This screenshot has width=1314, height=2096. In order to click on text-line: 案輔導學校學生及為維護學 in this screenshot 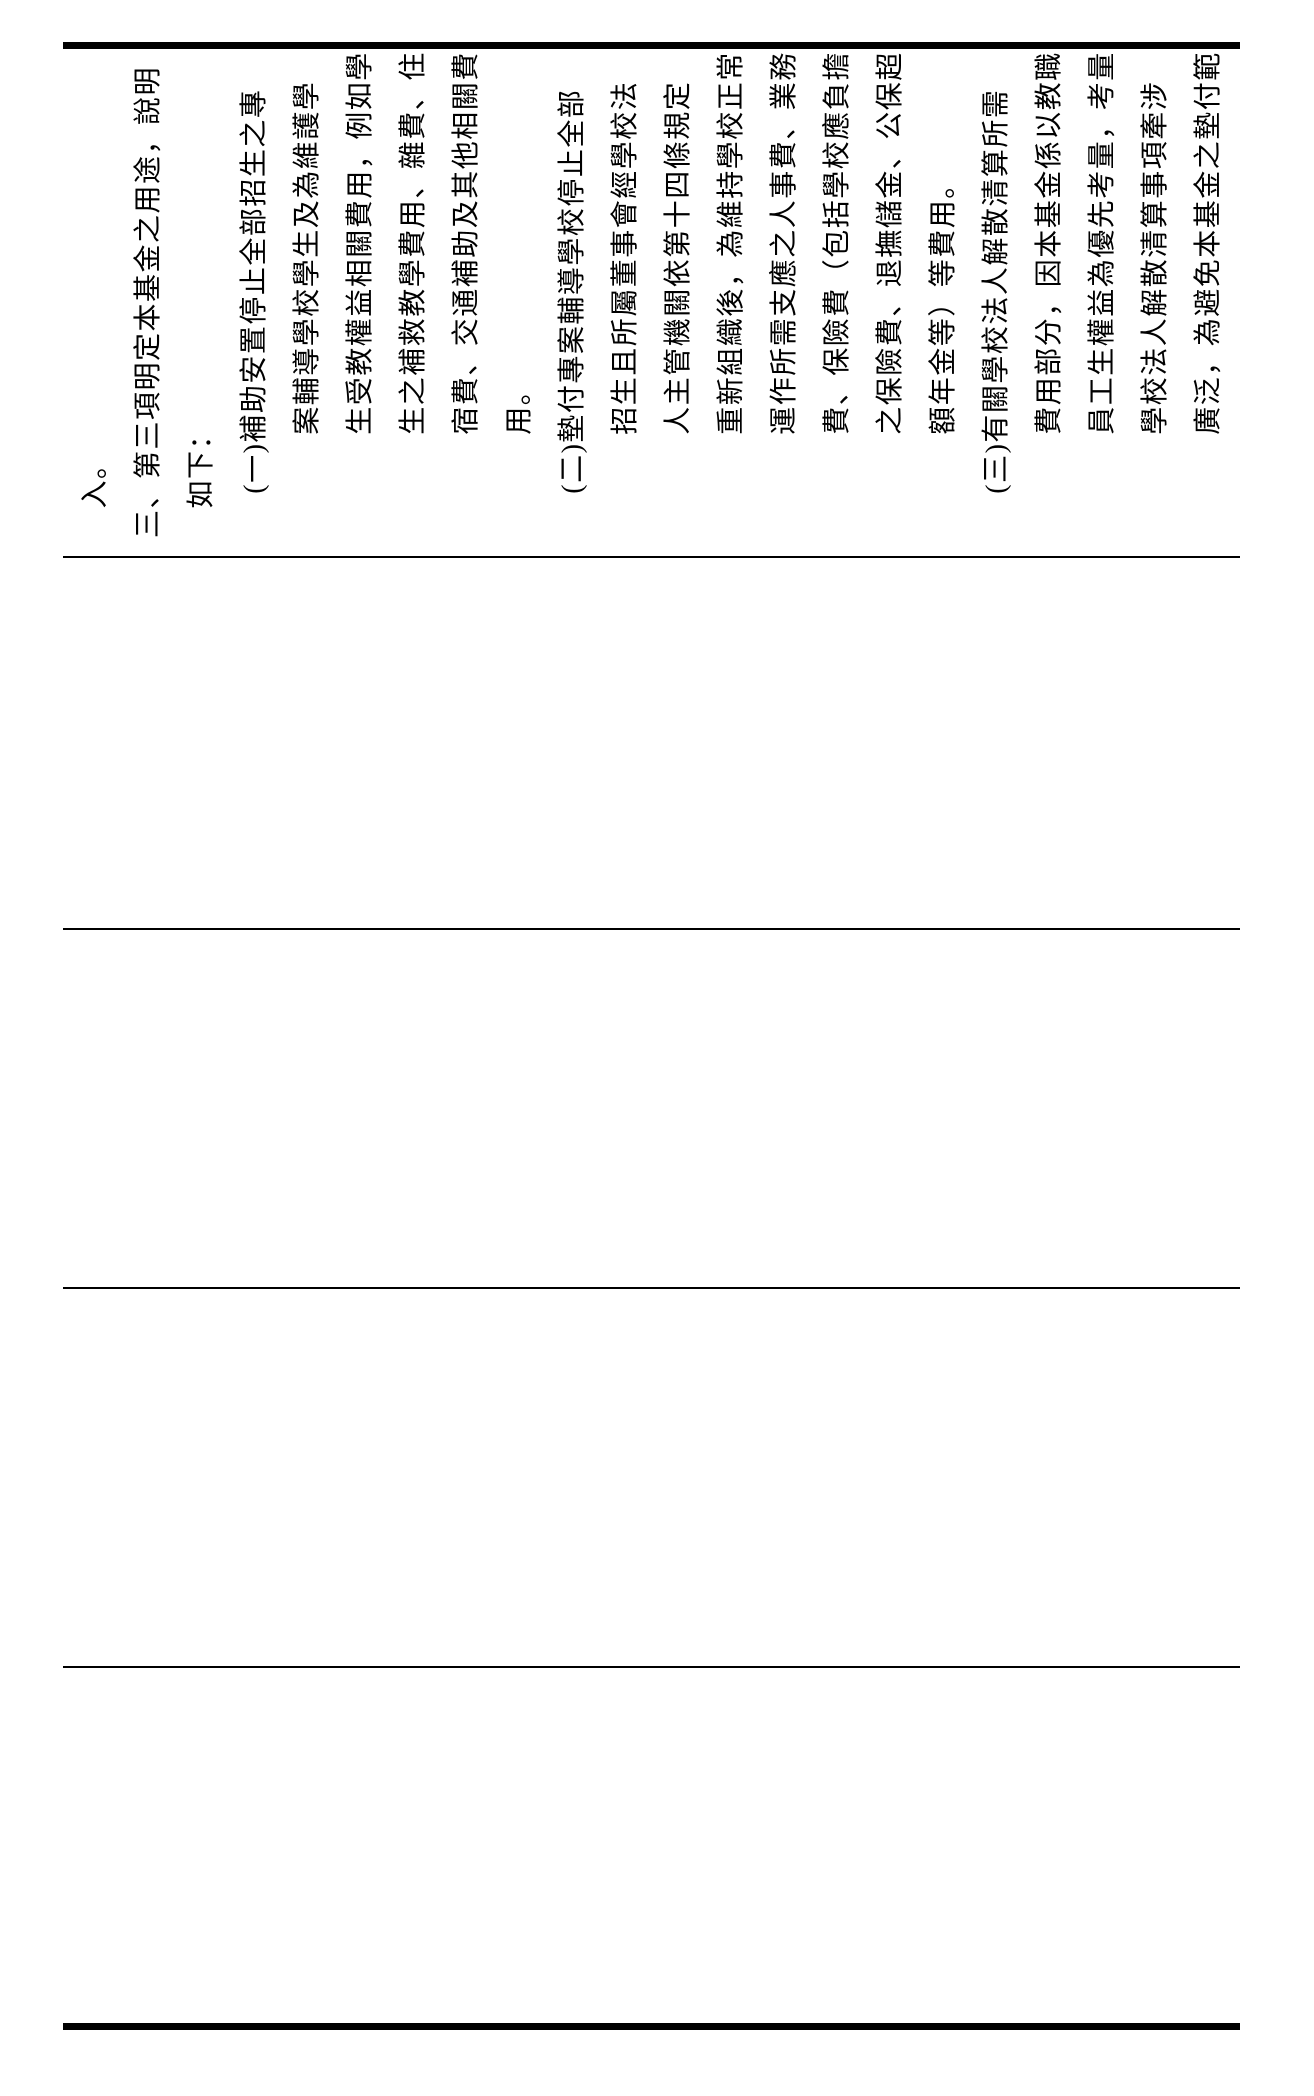, I will do `click(307, 257)`.